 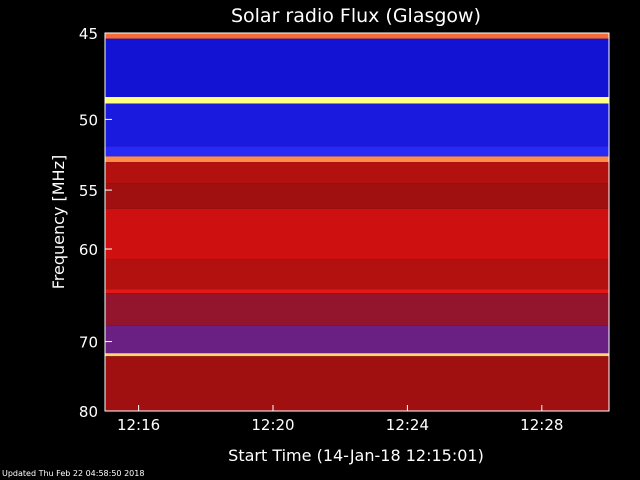 I want to click on y-tick-label: 45, so click(x=88, y=34).